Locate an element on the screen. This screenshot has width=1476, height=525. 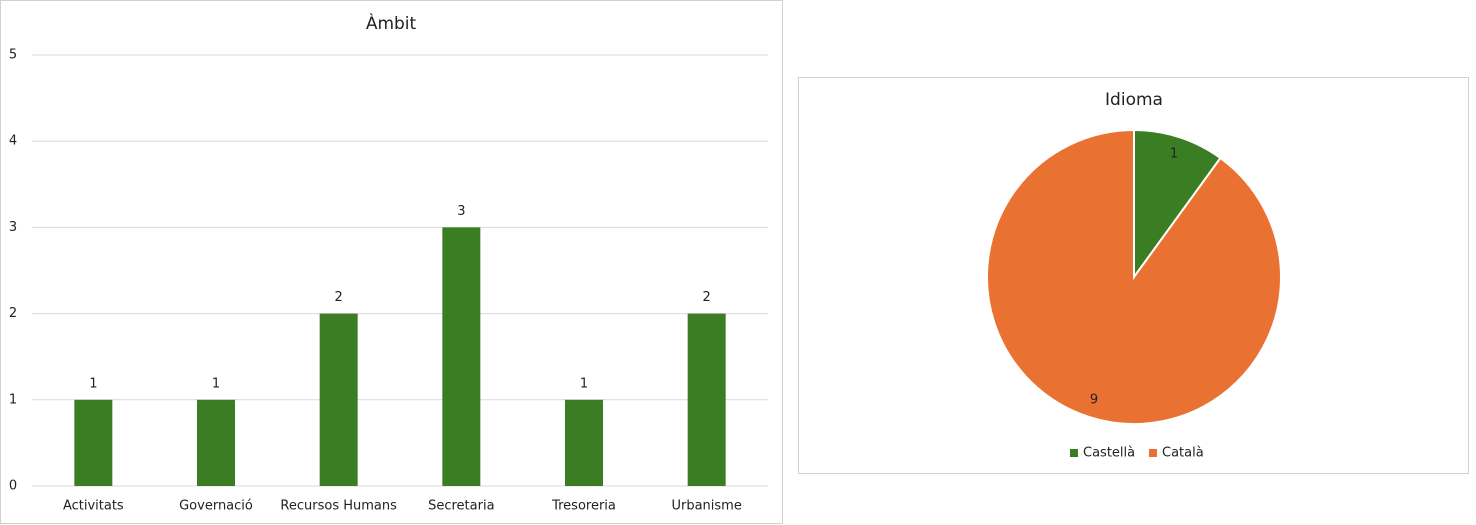
x-tick-label: Activitats is located at coordinates (93, 506).